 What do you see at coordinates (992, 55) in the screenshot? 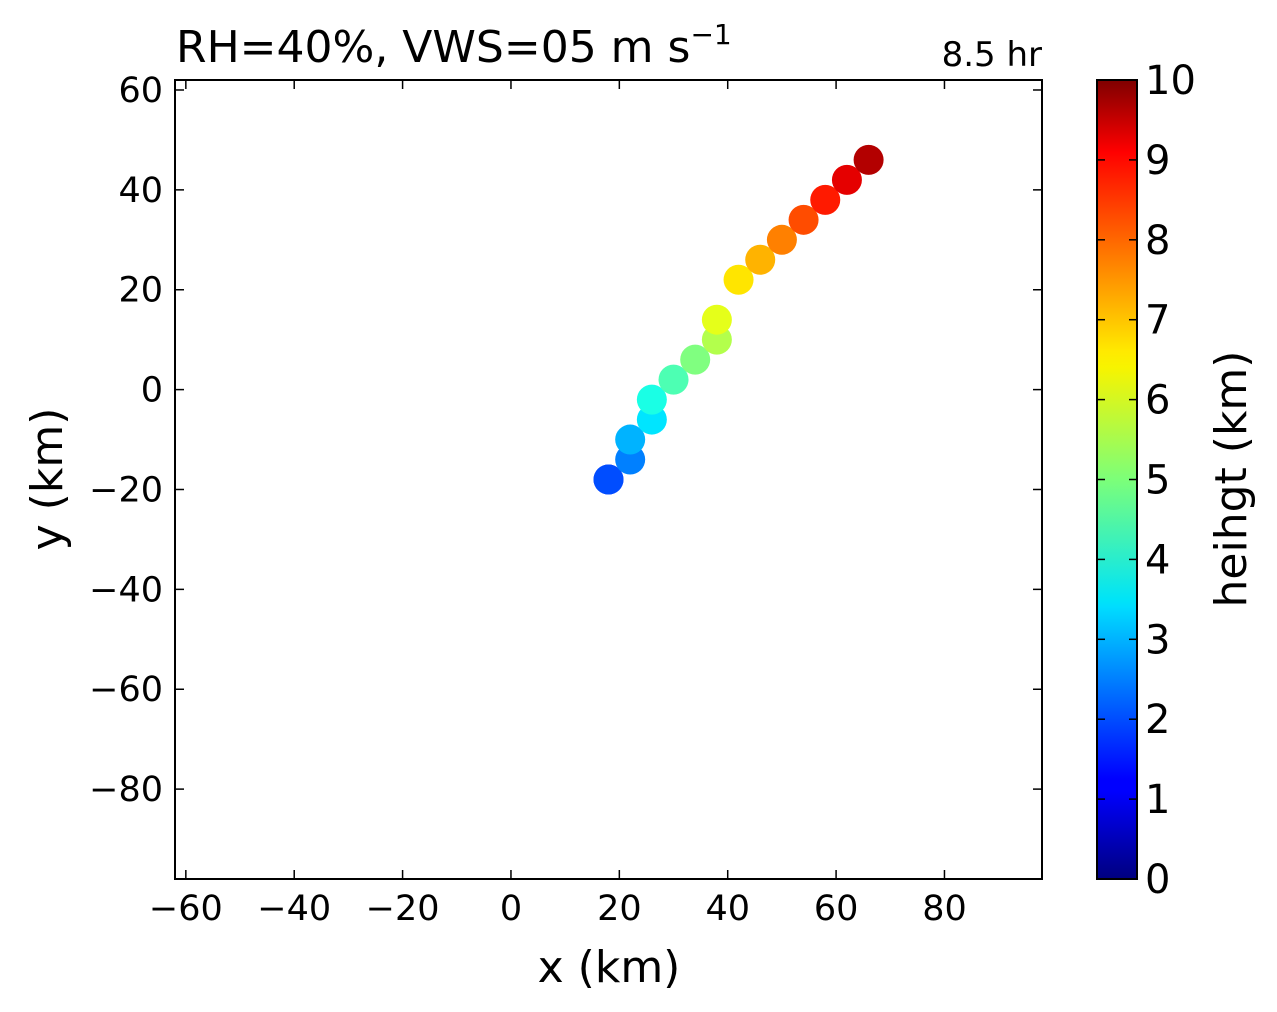
I see `time-label: 8.5 hr` at bounding box center [992, 55].